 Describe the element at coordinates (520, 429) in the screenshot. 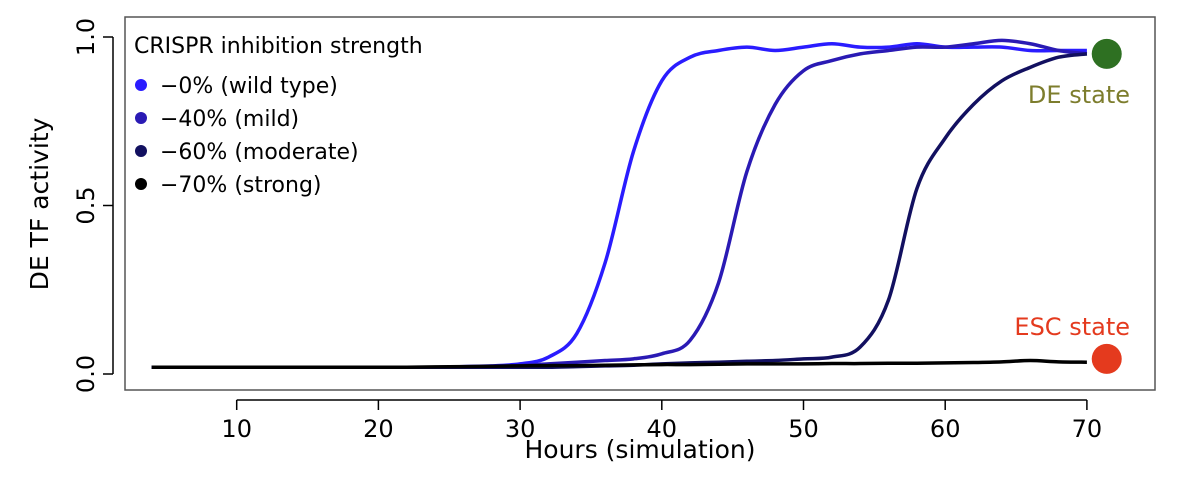

I see `x-tick-label: 30` at that location.